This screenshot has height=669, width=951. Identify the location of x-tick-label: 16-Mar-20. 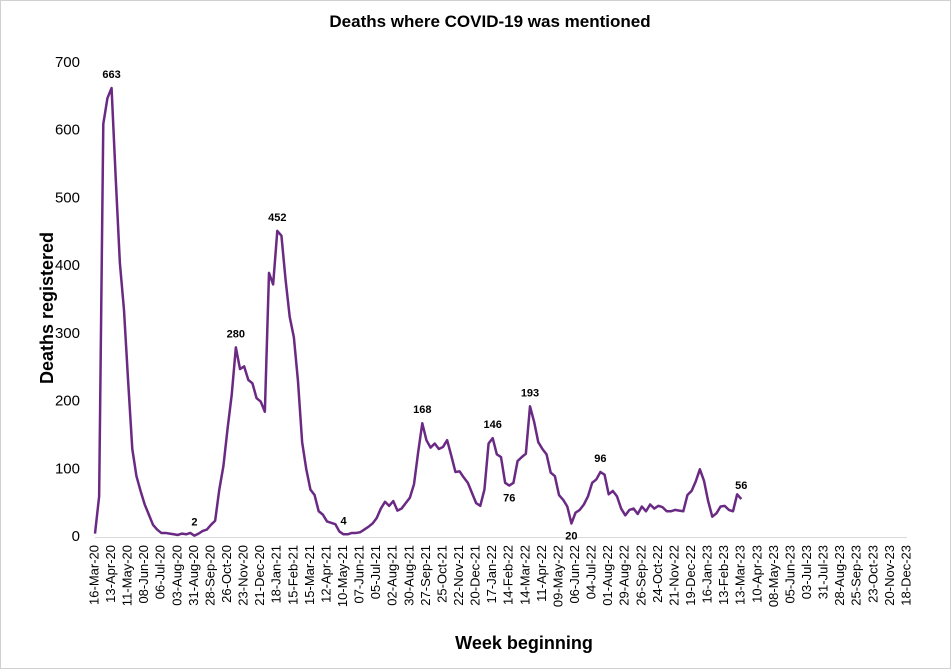
(93, 575).